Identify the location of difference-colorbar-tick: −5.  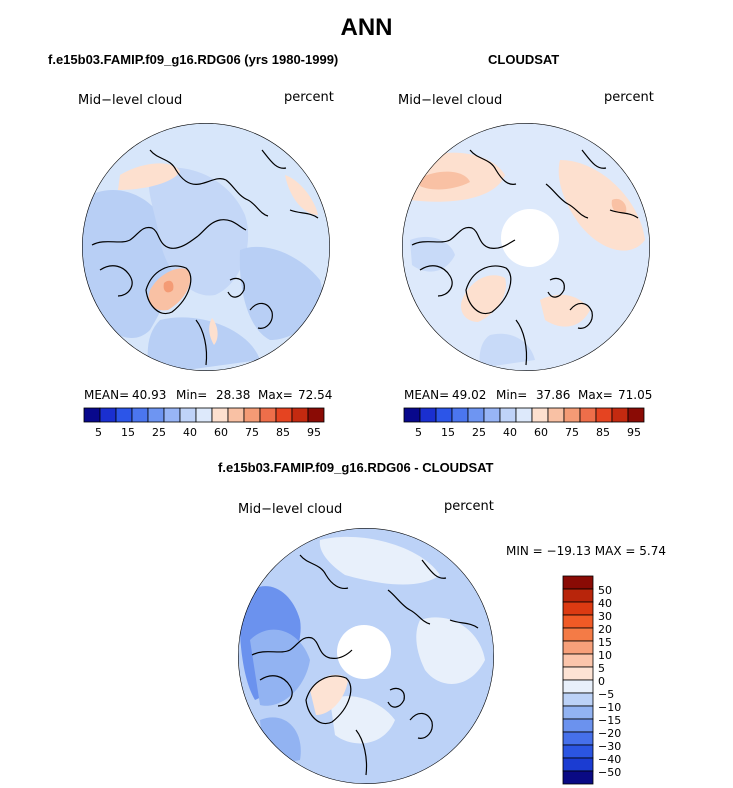
(606, 694).